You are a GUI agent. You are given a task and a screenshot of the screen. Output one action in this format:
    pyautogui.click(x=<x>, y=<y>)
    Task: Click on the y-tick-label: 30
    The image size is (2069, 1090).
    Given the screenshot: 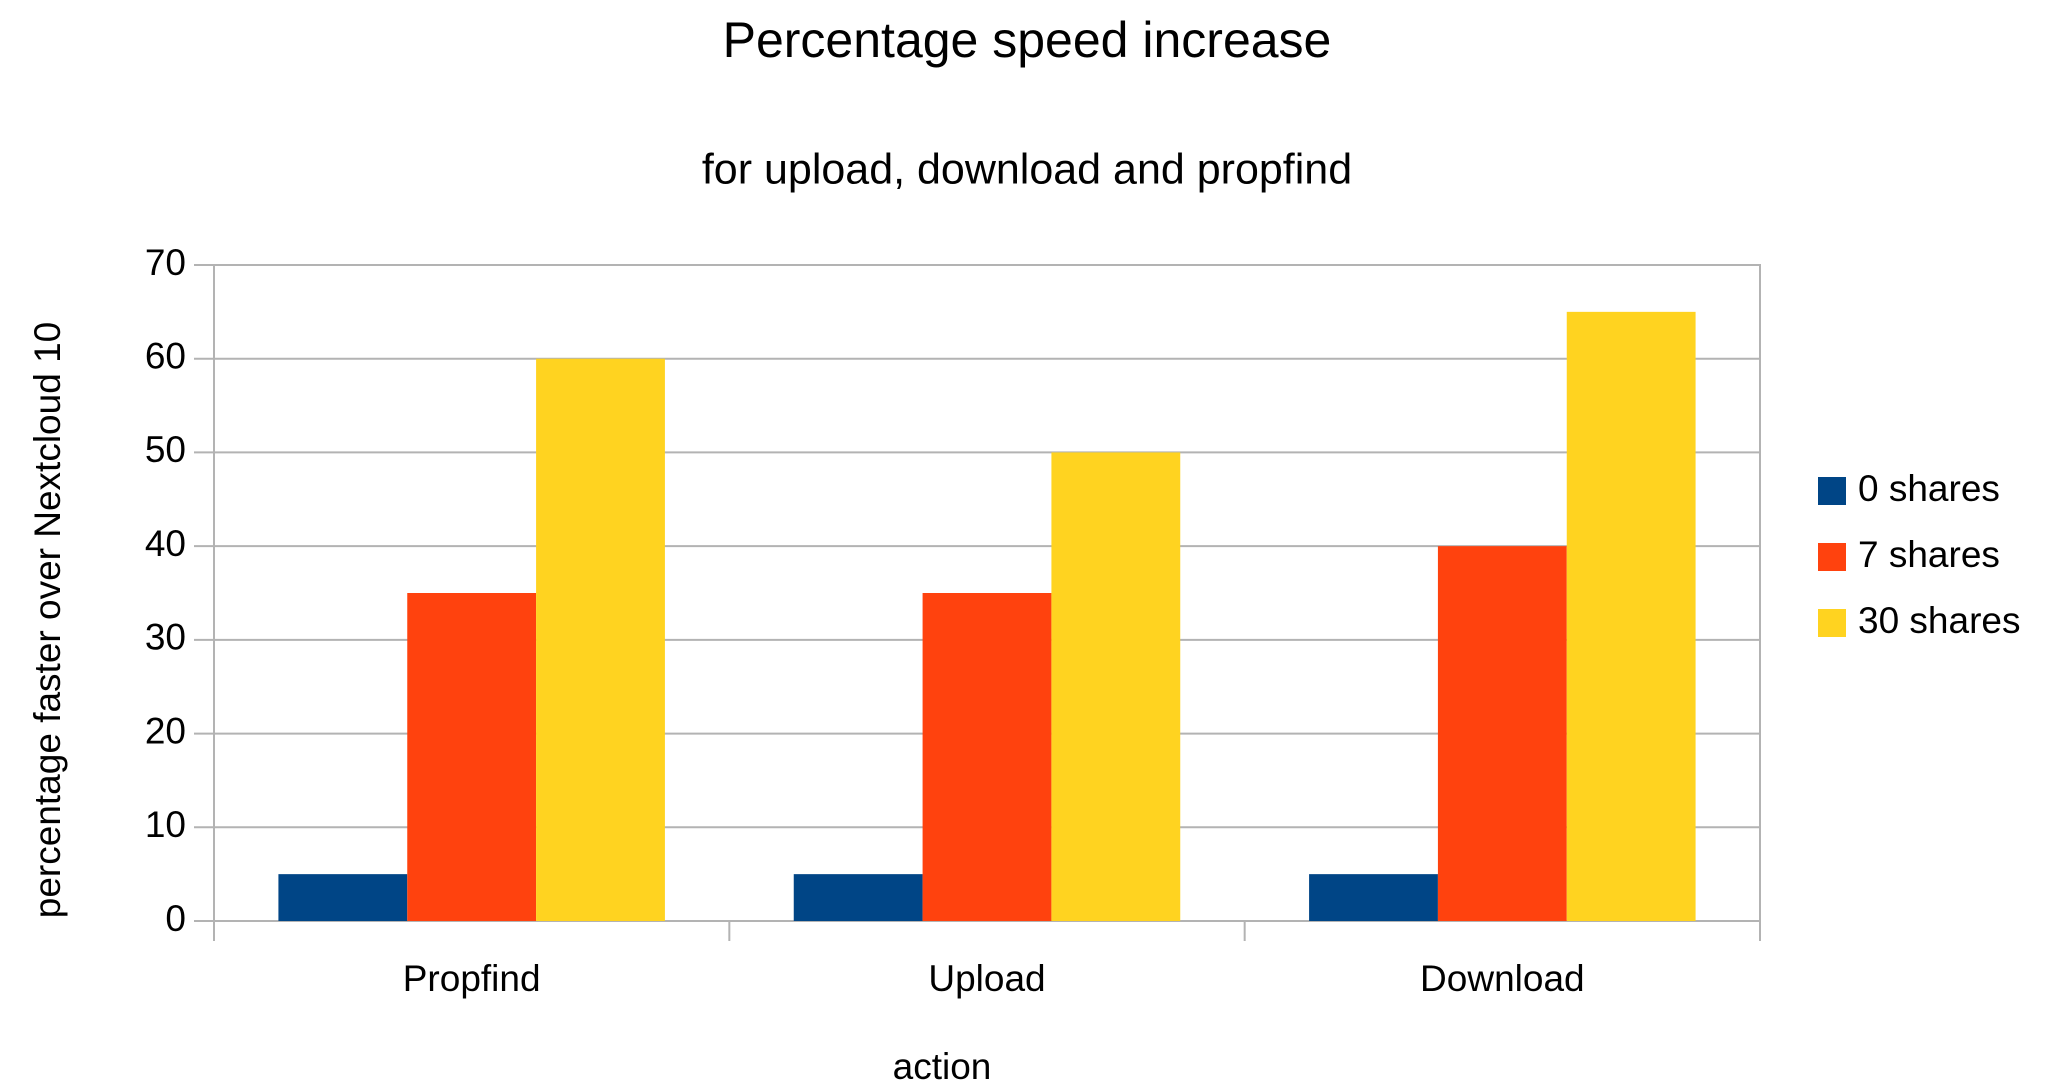 What is the action you would take?
    pyautogui.click(x=165, y=637)
    